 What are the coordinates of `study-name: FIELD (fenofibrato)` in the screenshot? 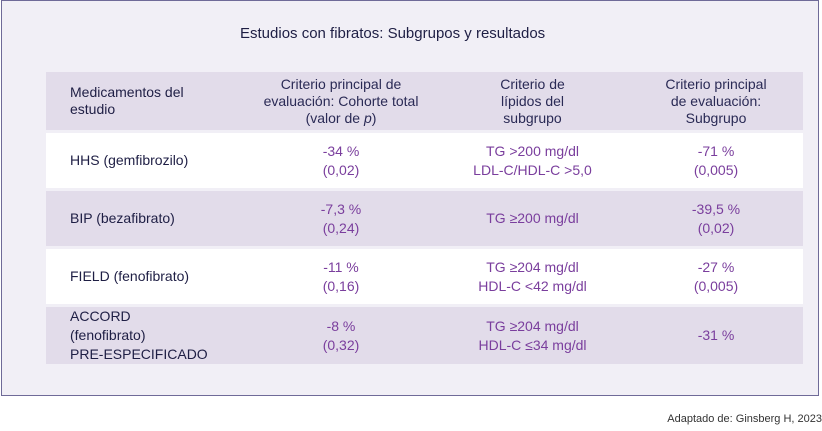 It's located at (146, 276).